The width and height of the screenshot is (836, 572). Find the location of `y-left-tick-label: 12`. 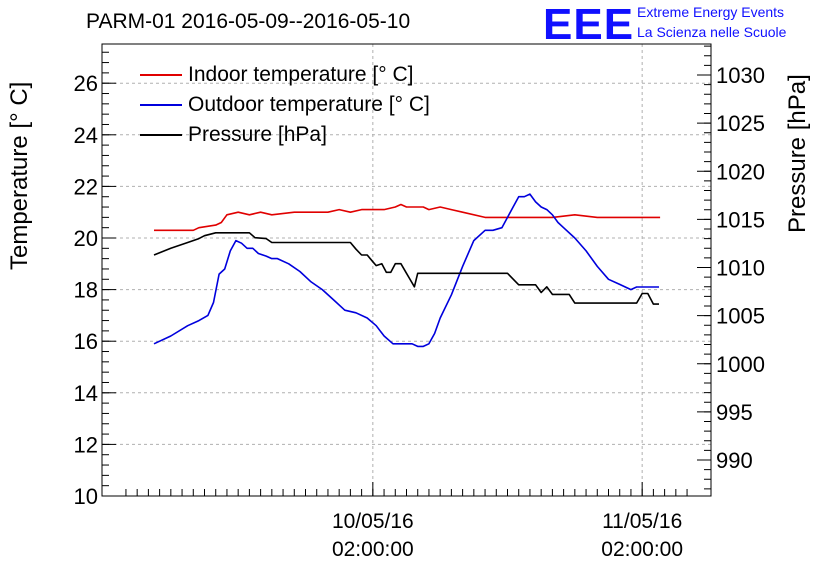

y-left-tick-label: 12 is located at coordinates (86, 444).